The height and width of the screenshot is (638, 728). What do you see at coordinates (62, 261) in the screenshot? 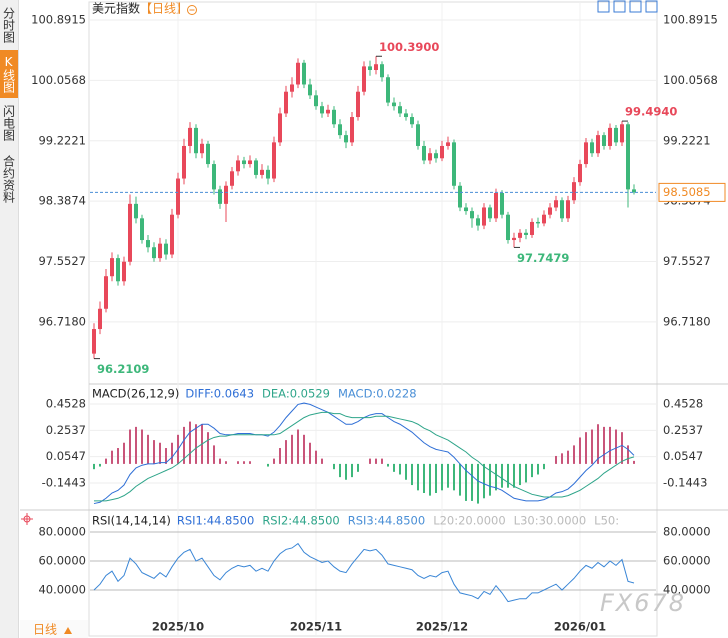
I see `y-tick-label: 97.5527` at bounding box center [62, 261].